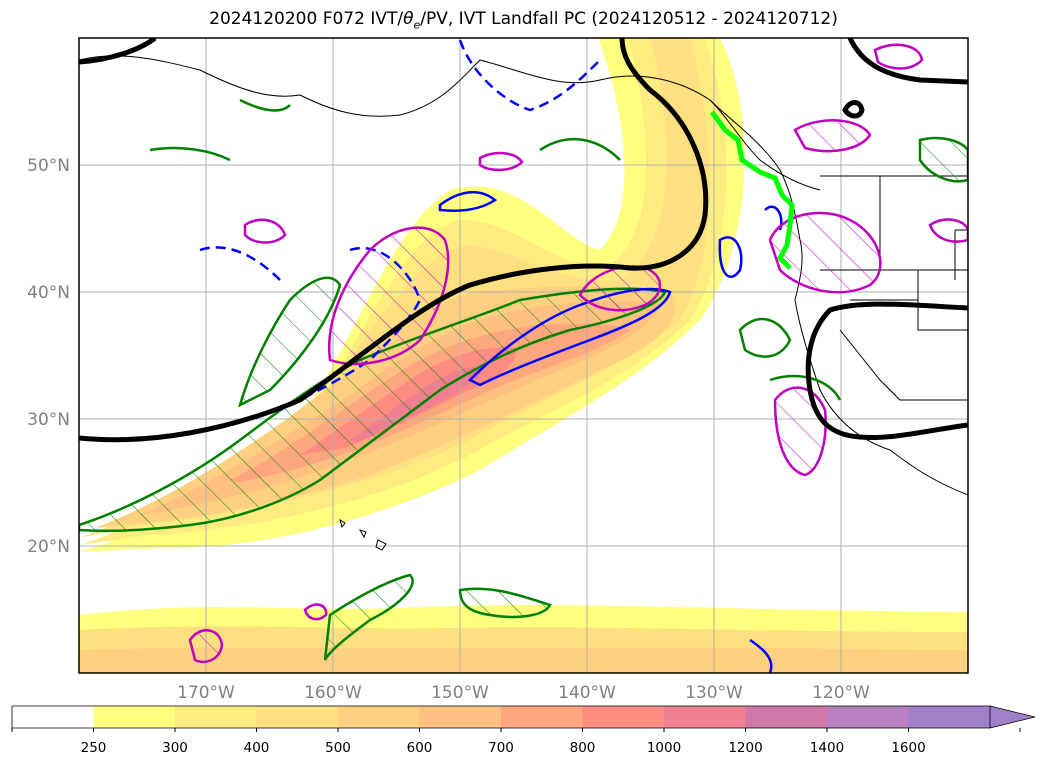 This screenshot has height=767, width=1047. Describe the element at coordinates (827, 748) in the screenshot. I see `colorbar-tick-label: 1400` at that location.